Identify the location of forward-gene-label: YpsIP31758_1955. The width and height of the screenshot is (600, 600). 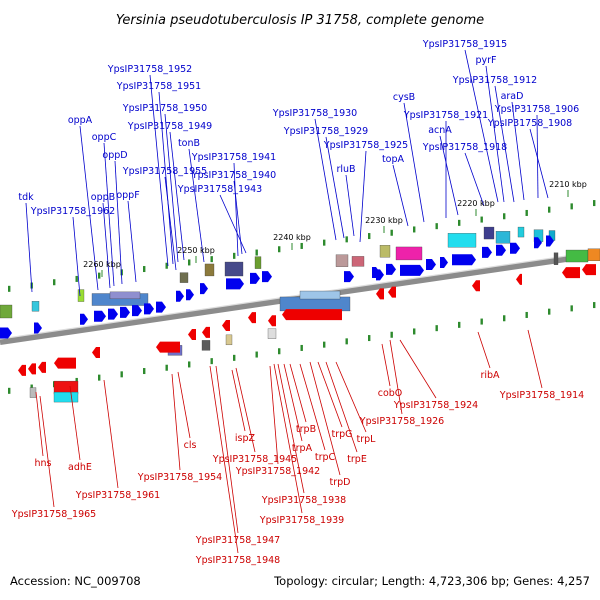
(164, 171).